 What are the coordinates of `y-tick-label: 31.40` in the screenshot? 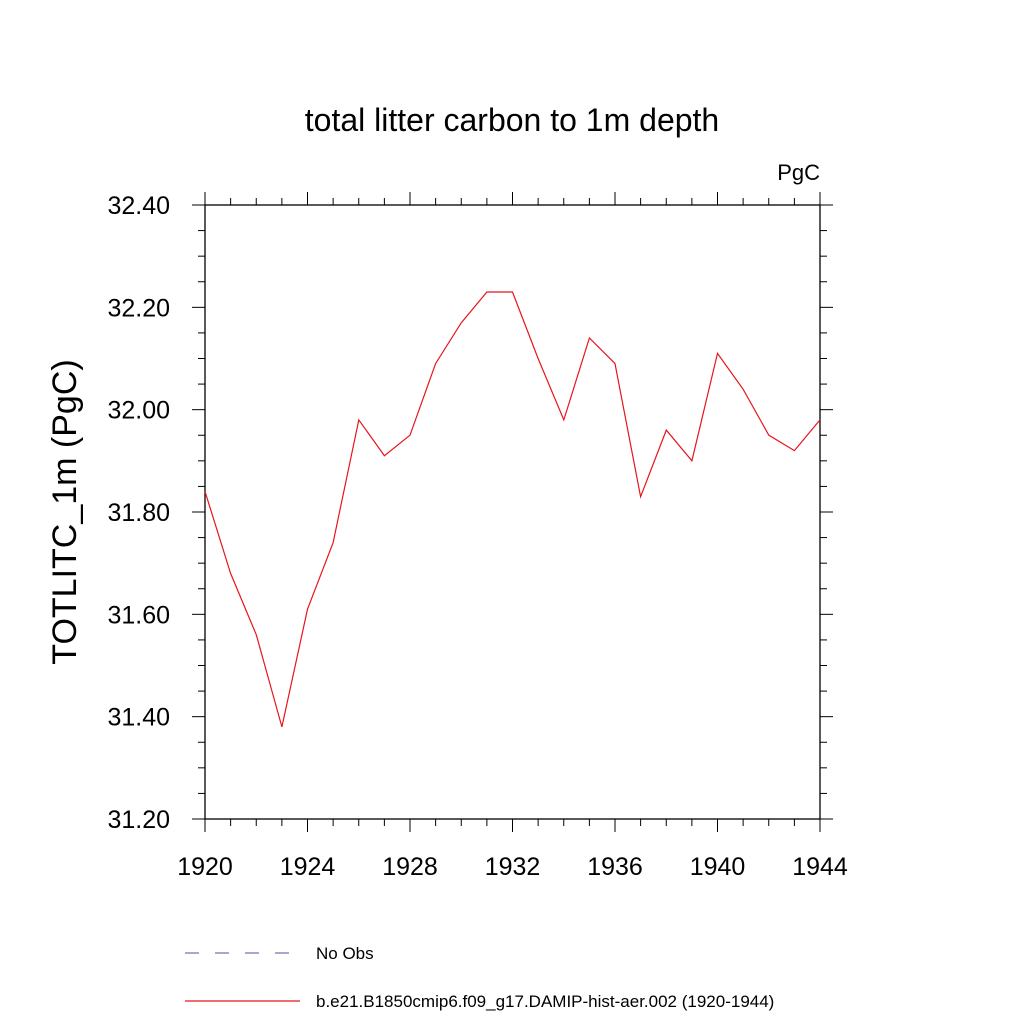 It's located at (138, 718).